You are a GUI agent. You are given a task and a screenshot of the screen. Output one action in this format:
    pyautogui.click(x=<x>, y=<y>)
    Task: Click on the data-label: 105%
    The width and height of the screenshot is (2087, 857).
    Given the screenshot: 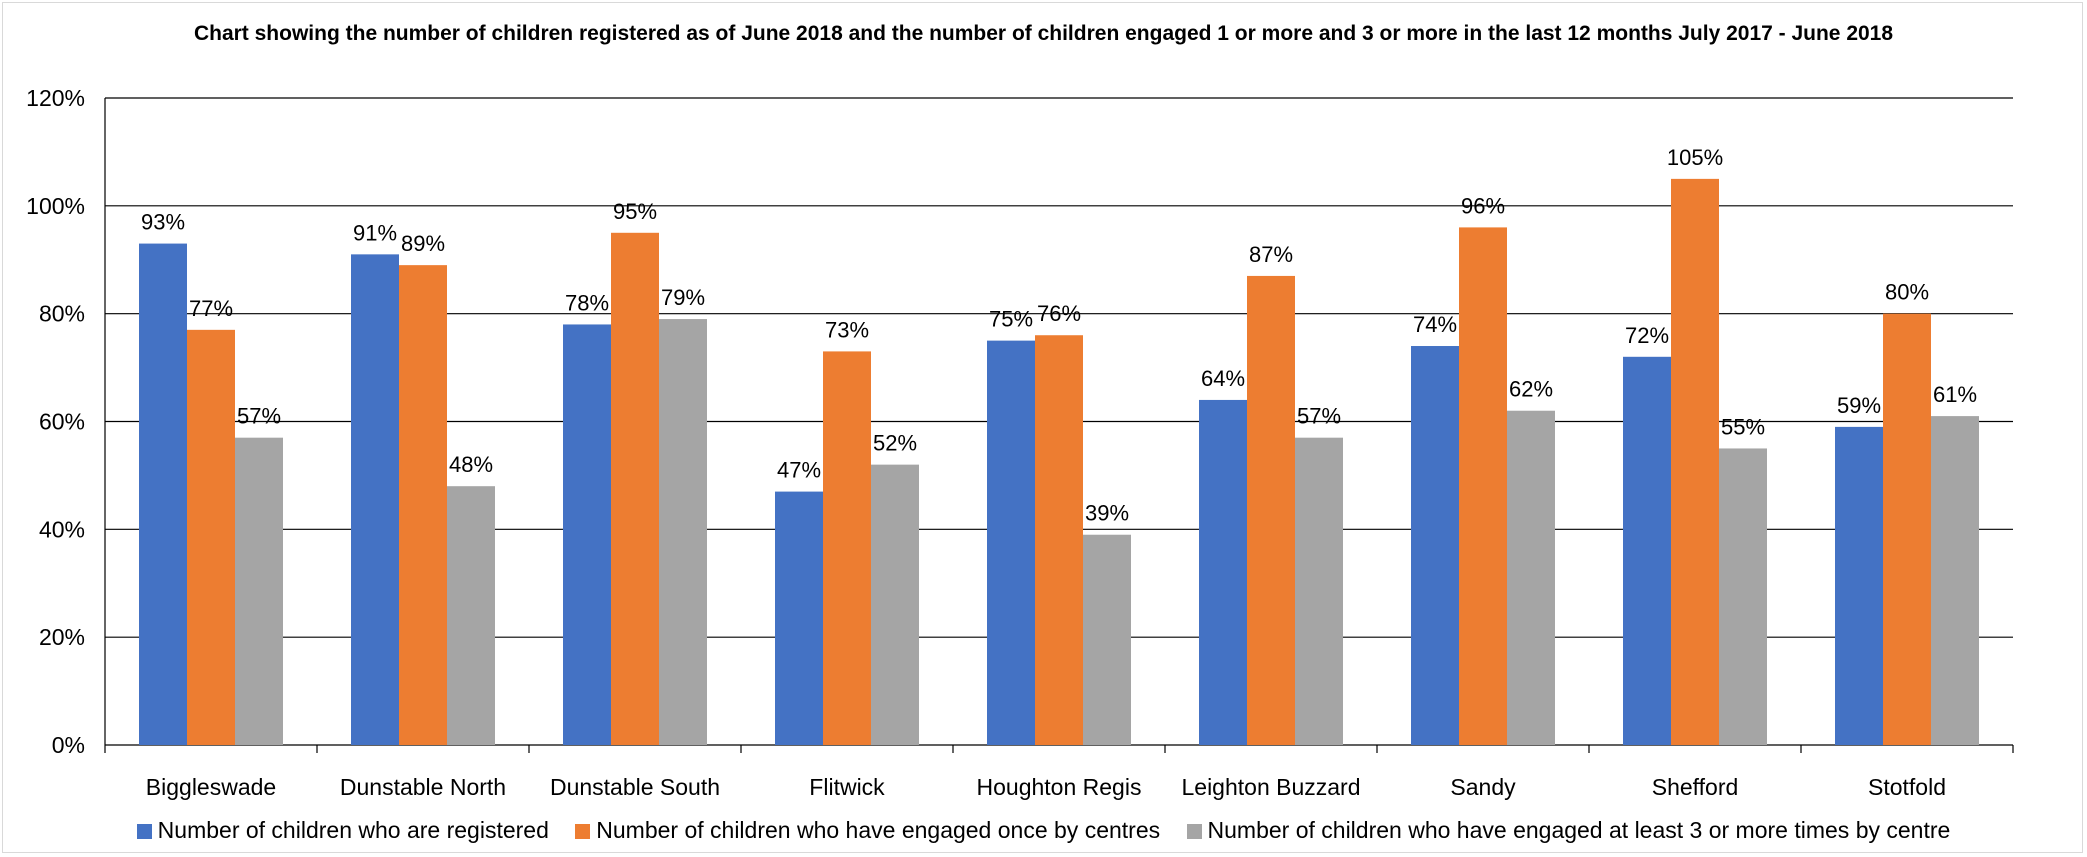 What is the action you would take?
    pyautogui.click(x=1695, y=157)
    